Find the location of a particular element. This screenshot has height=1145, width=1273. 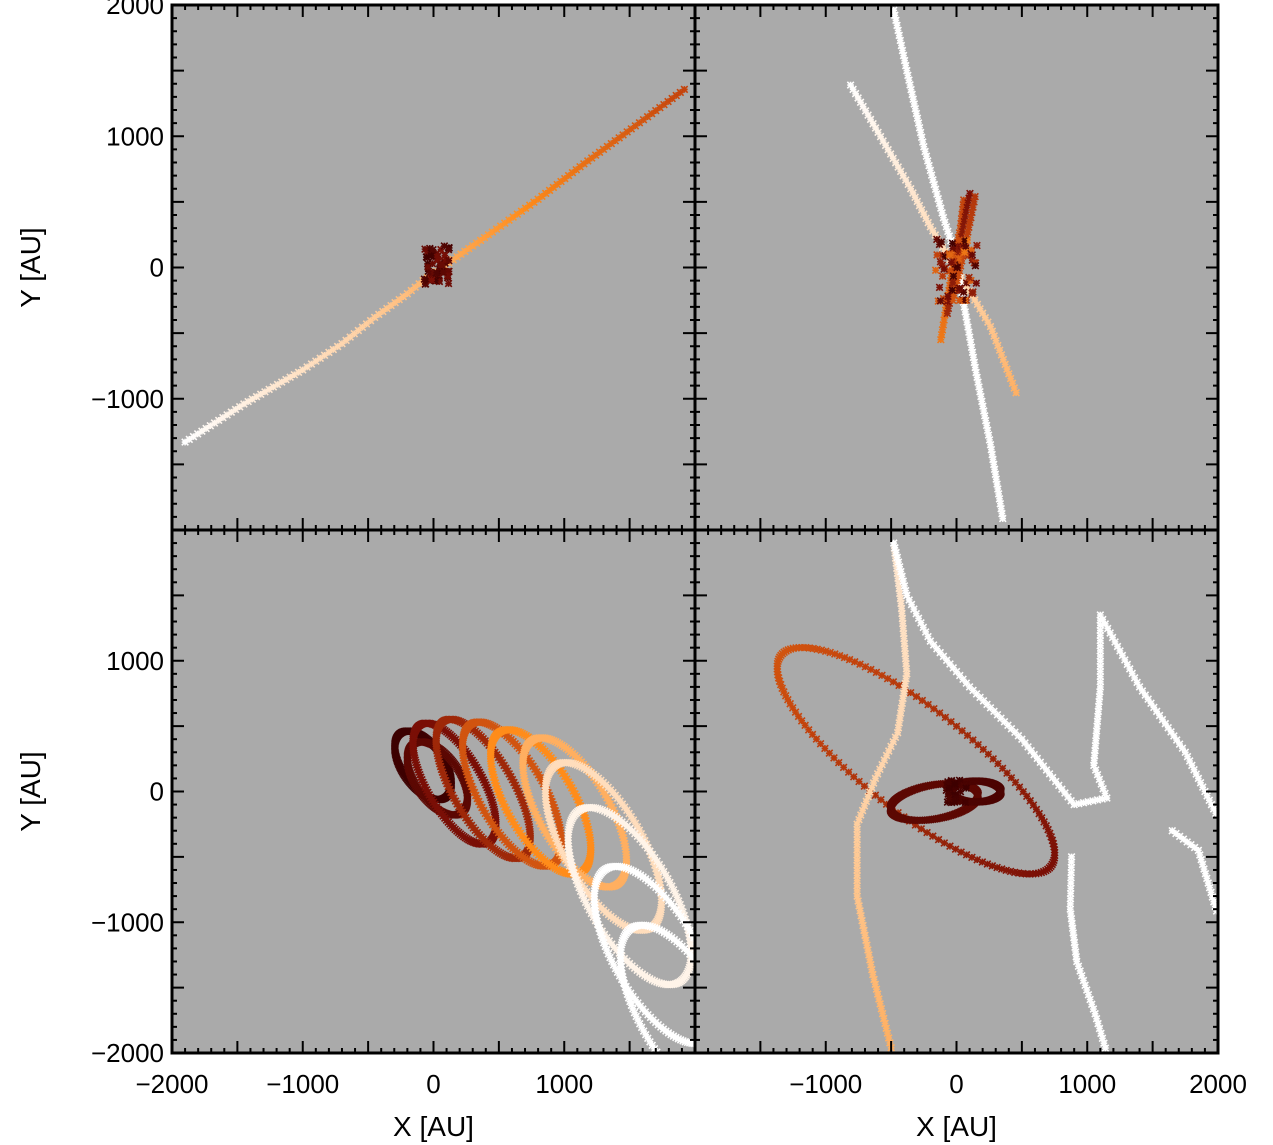

y-tick-label: 2000 is located at coordinates (135, 10).